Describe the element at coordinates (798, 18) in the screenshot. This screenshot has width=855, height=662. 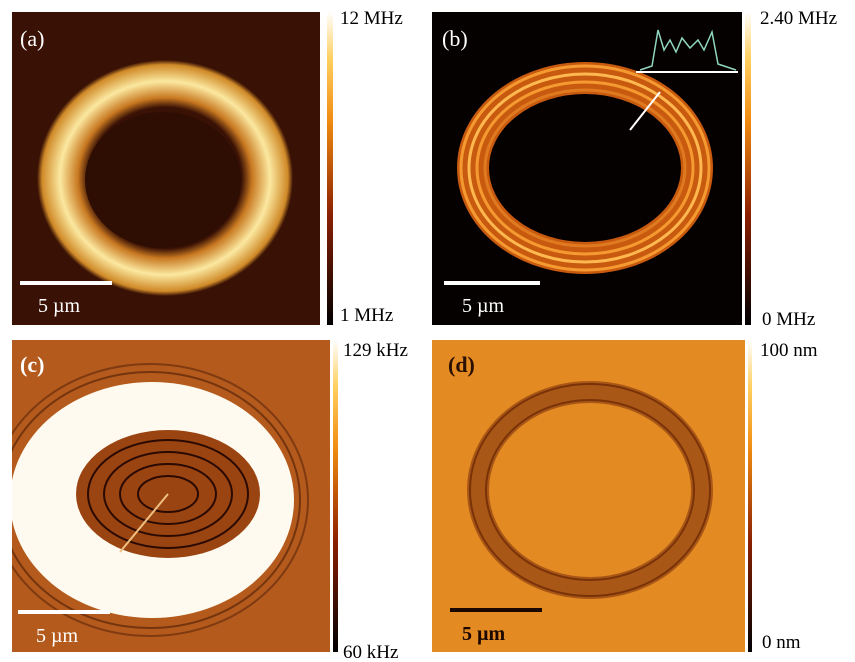
I see `colorbar-max: 2.40 MHz` at that location.